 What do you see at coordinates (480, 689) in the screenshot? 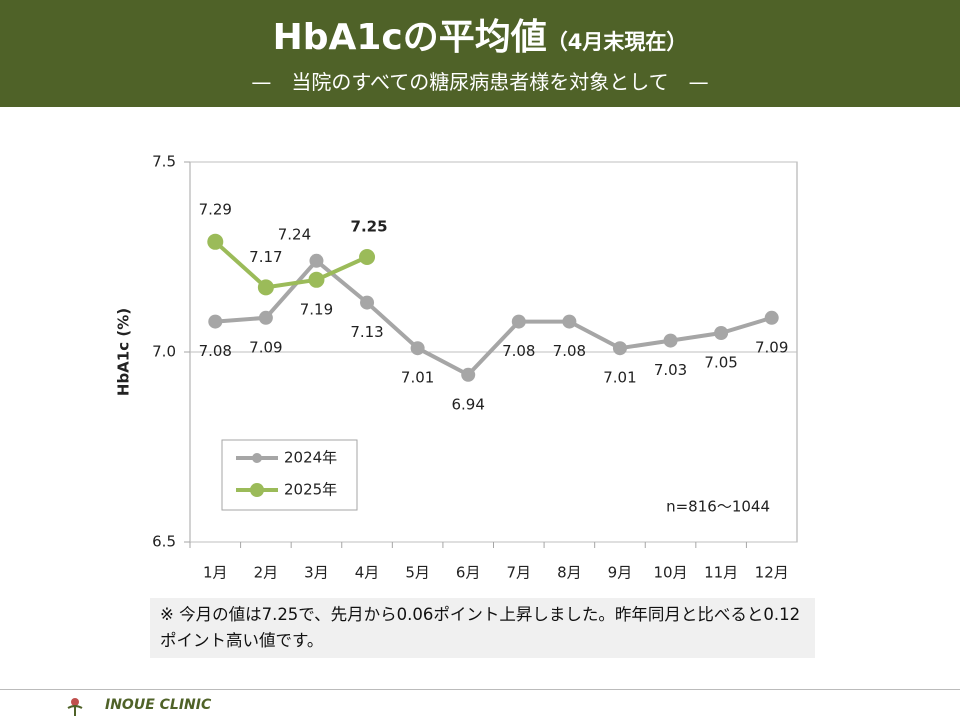
I see `footer-line` at bounding box center [480, 689].